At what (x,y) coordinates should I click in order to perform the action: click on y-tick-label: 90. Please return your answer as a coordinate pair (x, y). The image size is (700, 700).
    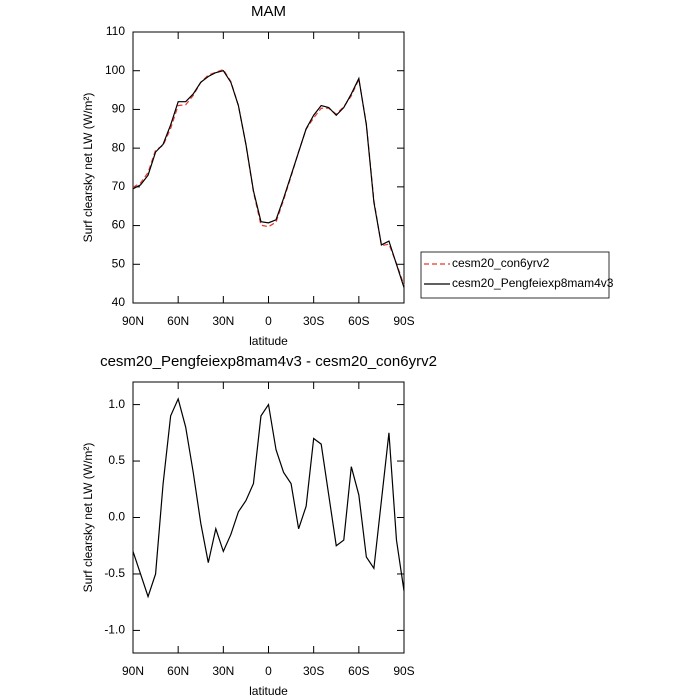
    Looking at the image, I should click on (119, 109).